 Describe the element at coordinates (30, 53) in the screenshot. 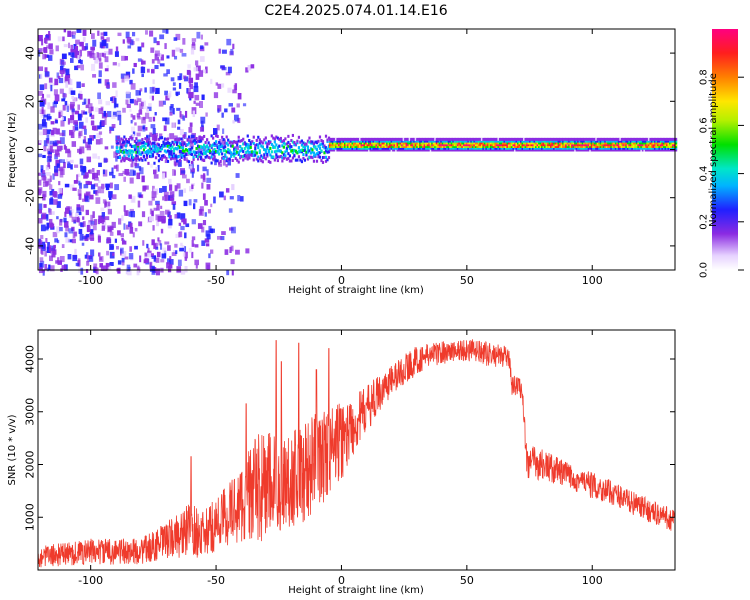

I see `y-tick-label: 40` at that location.